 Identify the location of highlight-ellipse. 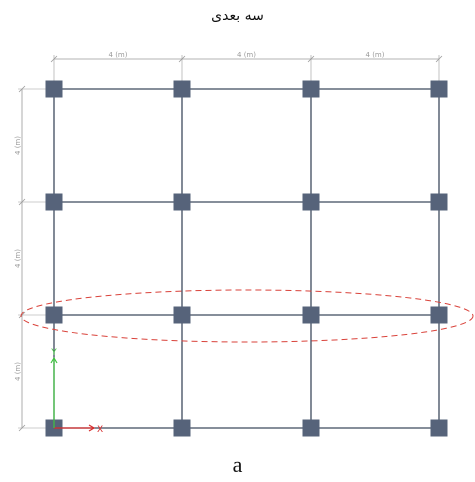
(247, 316).